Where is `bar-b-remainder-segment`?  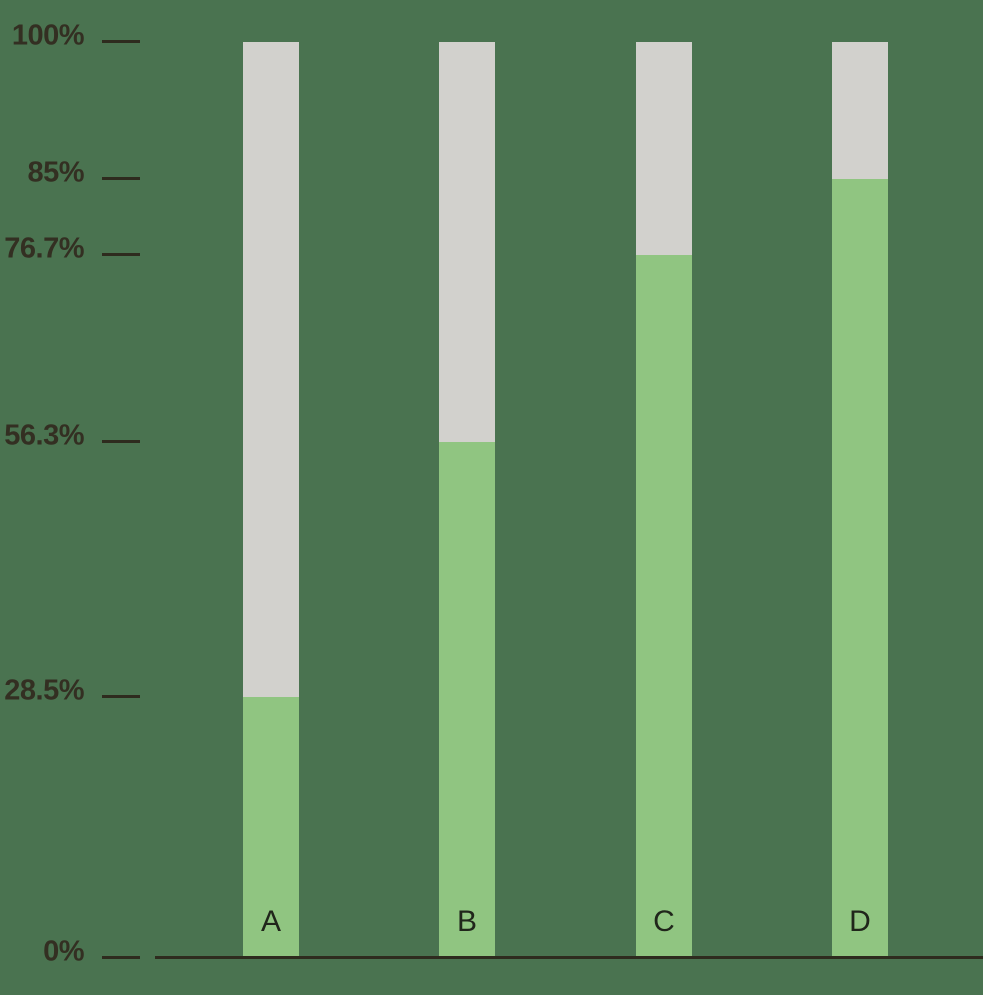
bar-b-remainder-segment is located at coordinates (467, 242).